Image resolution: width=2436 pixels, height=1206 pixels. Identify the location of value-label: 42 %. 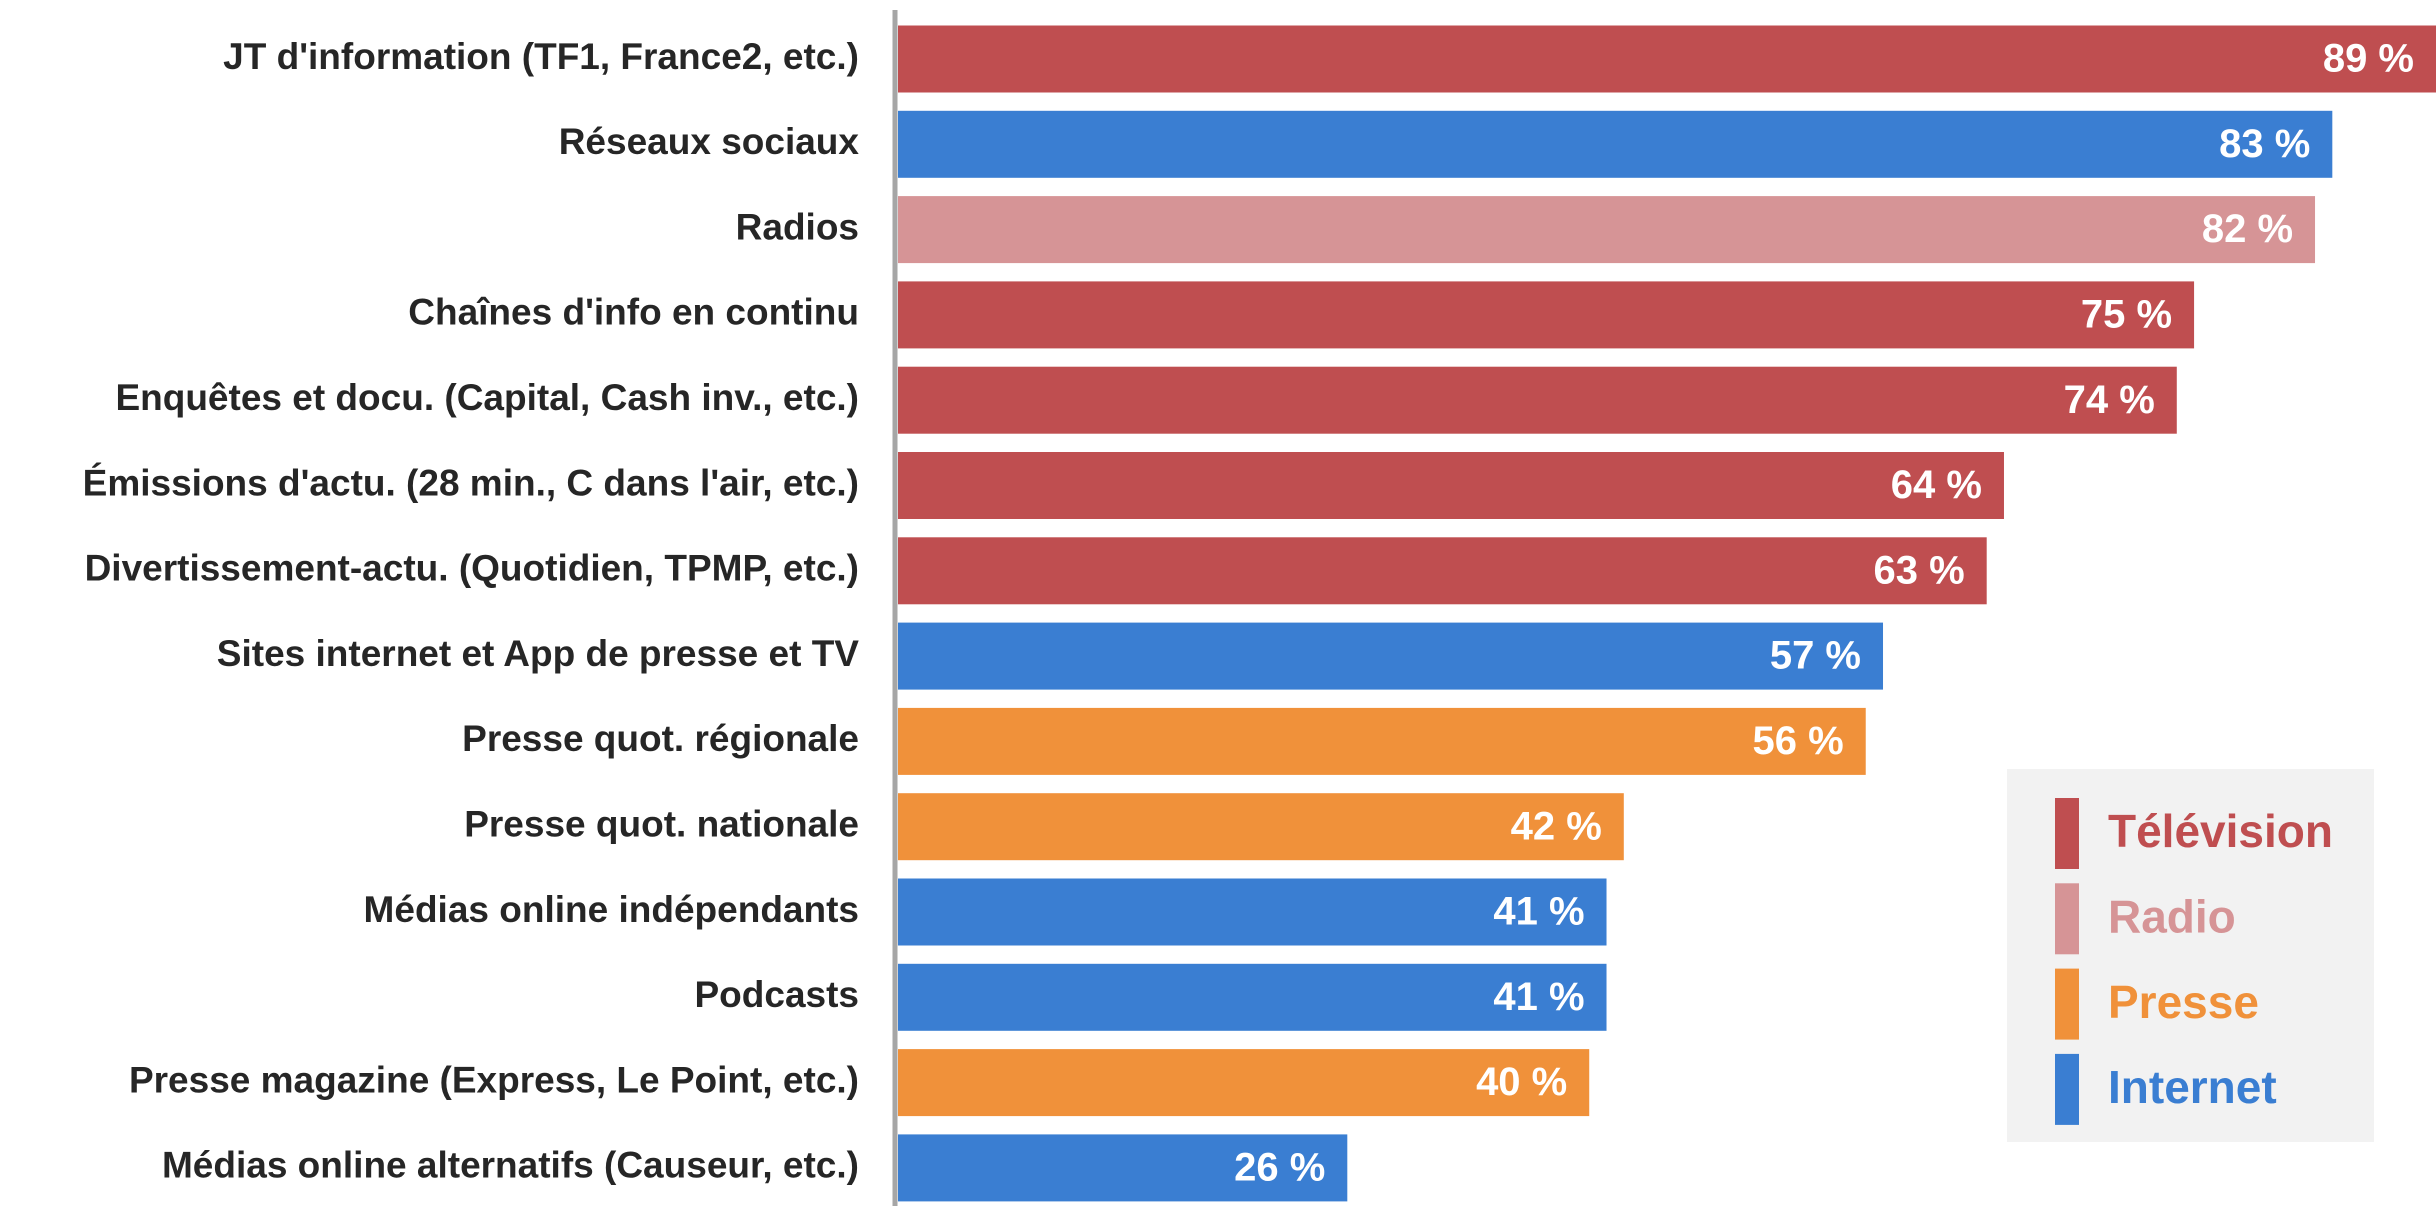
(1556, 826).